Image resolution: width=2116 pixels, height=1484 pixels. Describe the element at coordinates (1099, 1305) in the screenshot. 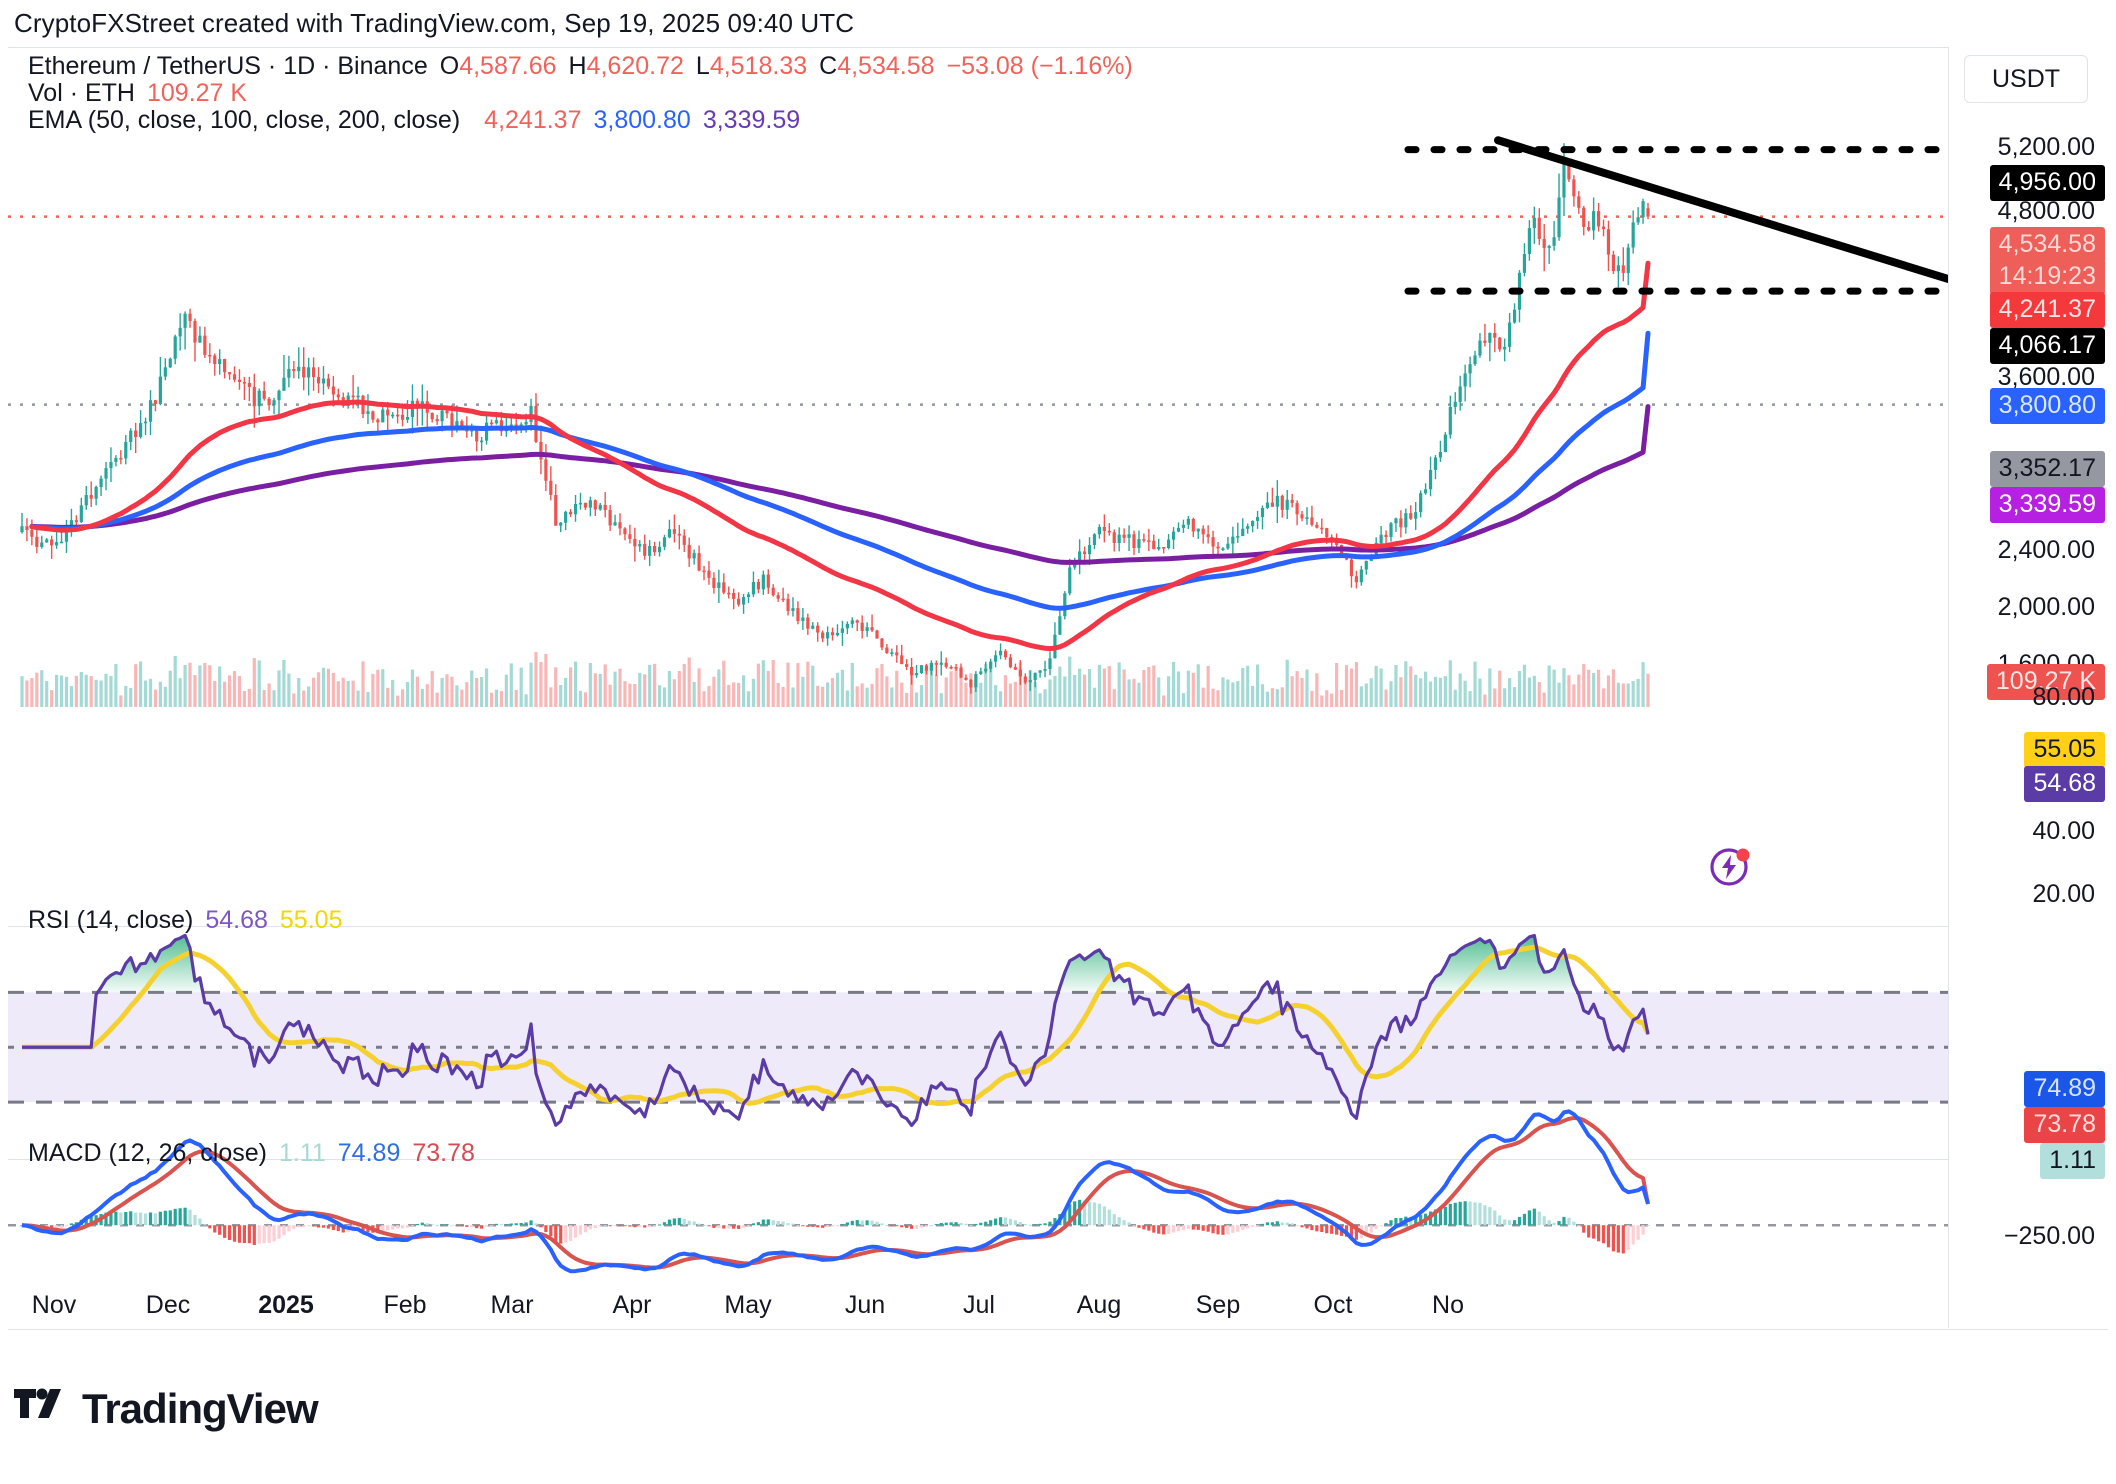

I see `time-axis-label-aug: Aug` at that location.